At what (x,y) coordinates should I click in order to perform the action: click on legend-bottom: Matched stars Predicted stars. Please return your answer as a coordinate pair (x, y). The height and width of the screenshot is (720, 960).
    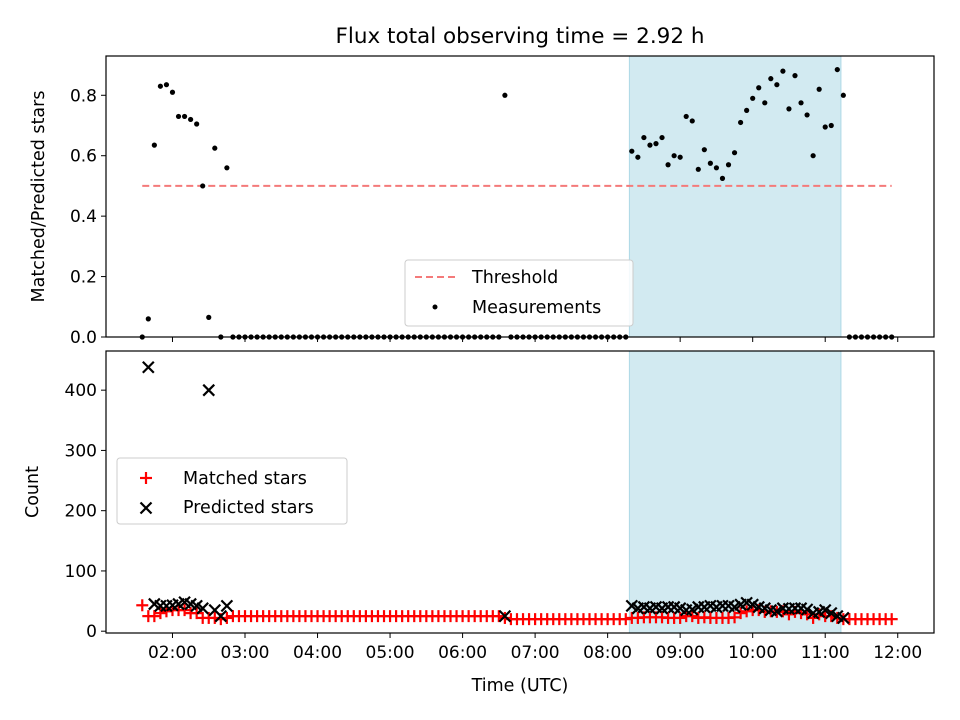
    Looking at the image, I should click on (232, 491).